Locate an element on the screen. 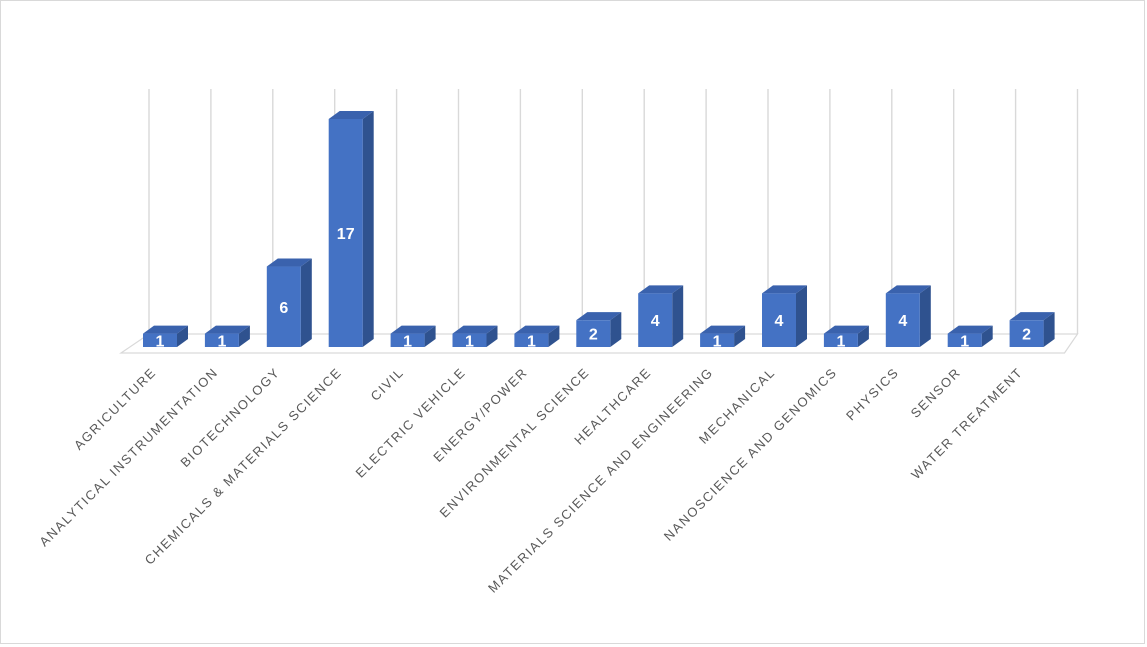 The height and width of the screenshot is (647, 1147). floor-plane is located at coordinates (599, 343).